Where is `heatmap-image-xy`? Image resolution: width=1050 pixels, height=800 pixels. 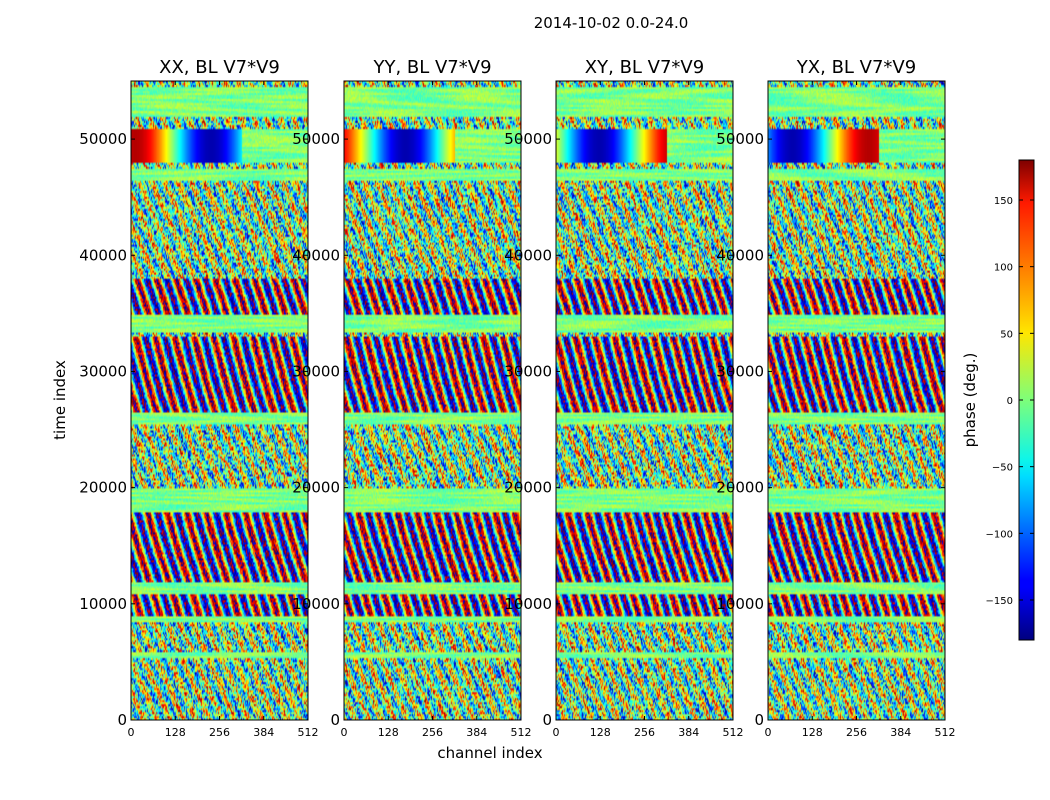
heatmap-image-xy is located at coordinates (644, 400).